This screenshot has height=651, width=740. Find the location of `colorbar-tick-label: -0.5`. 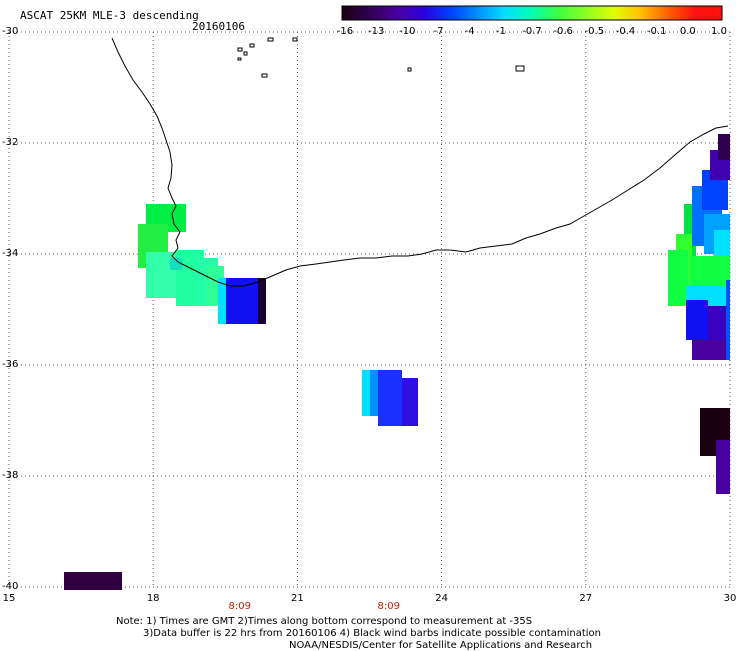

colorbar-tick-label: -0.5 is located at coordinates (594, 31).